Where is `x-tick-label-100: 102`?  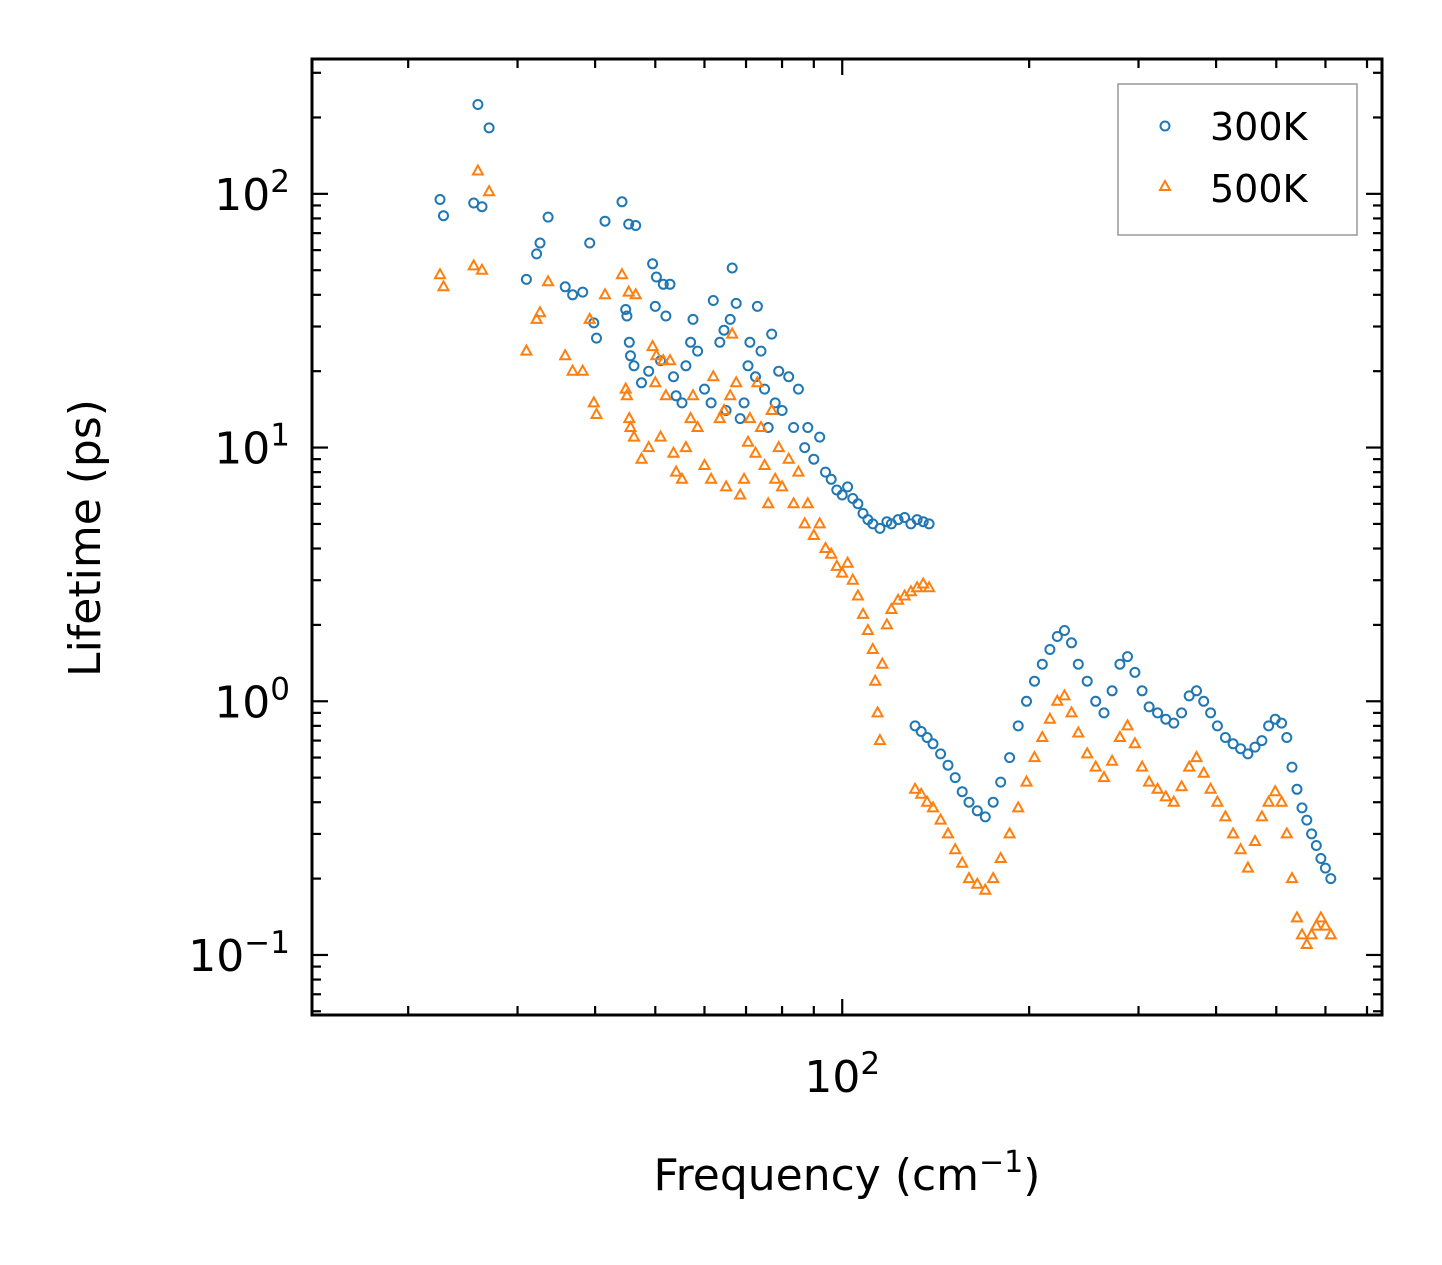
x-tick-label-100: 102 is located at coordinates (842, 1074).